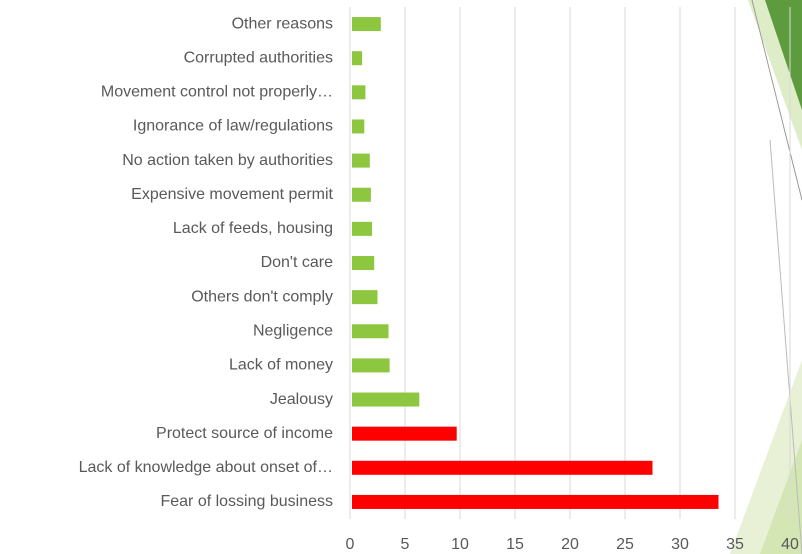 This screenshot has width=802, height=554. What do you see at coordinates (246, 501) in the screenshot?
I see `y-tick-label: Fear of lossing business` at bounding box center [246, 501].